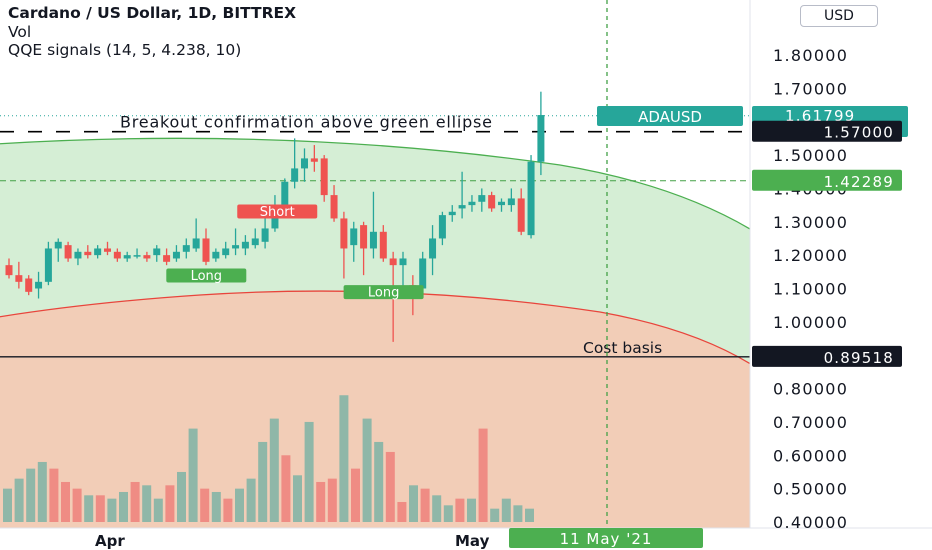  Describe the element at coordinates (810, 288) in the screenshot. I see `price-tick-label: 1.10000` at that location.